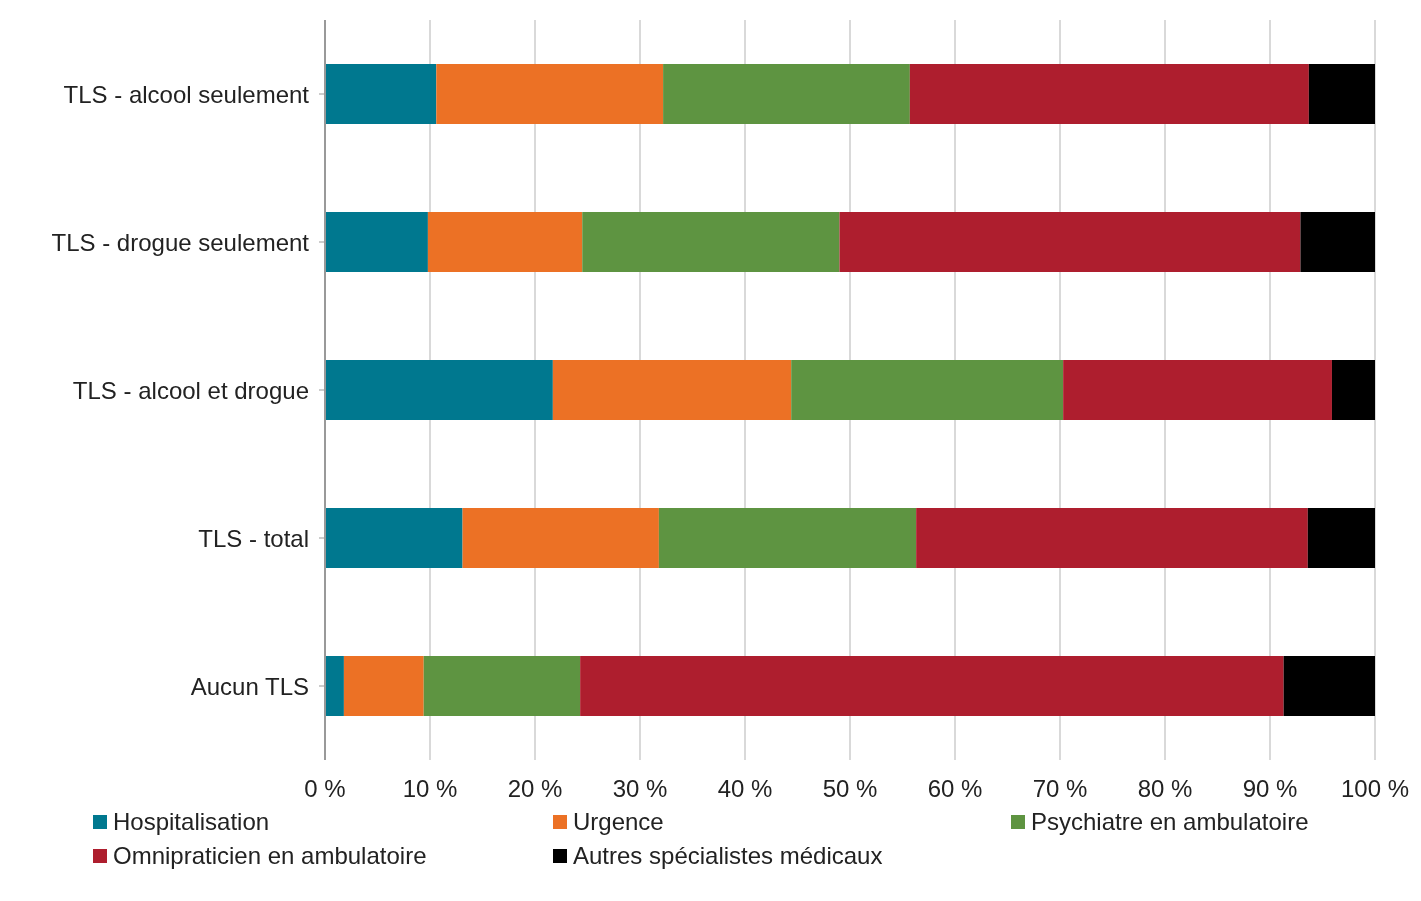 This screenshot has width=1421, height=901. What do you see at coordinates (430, 789) in the screenshot?
I see `x-tick-label: 10 %` at bounding box center [430, 789].